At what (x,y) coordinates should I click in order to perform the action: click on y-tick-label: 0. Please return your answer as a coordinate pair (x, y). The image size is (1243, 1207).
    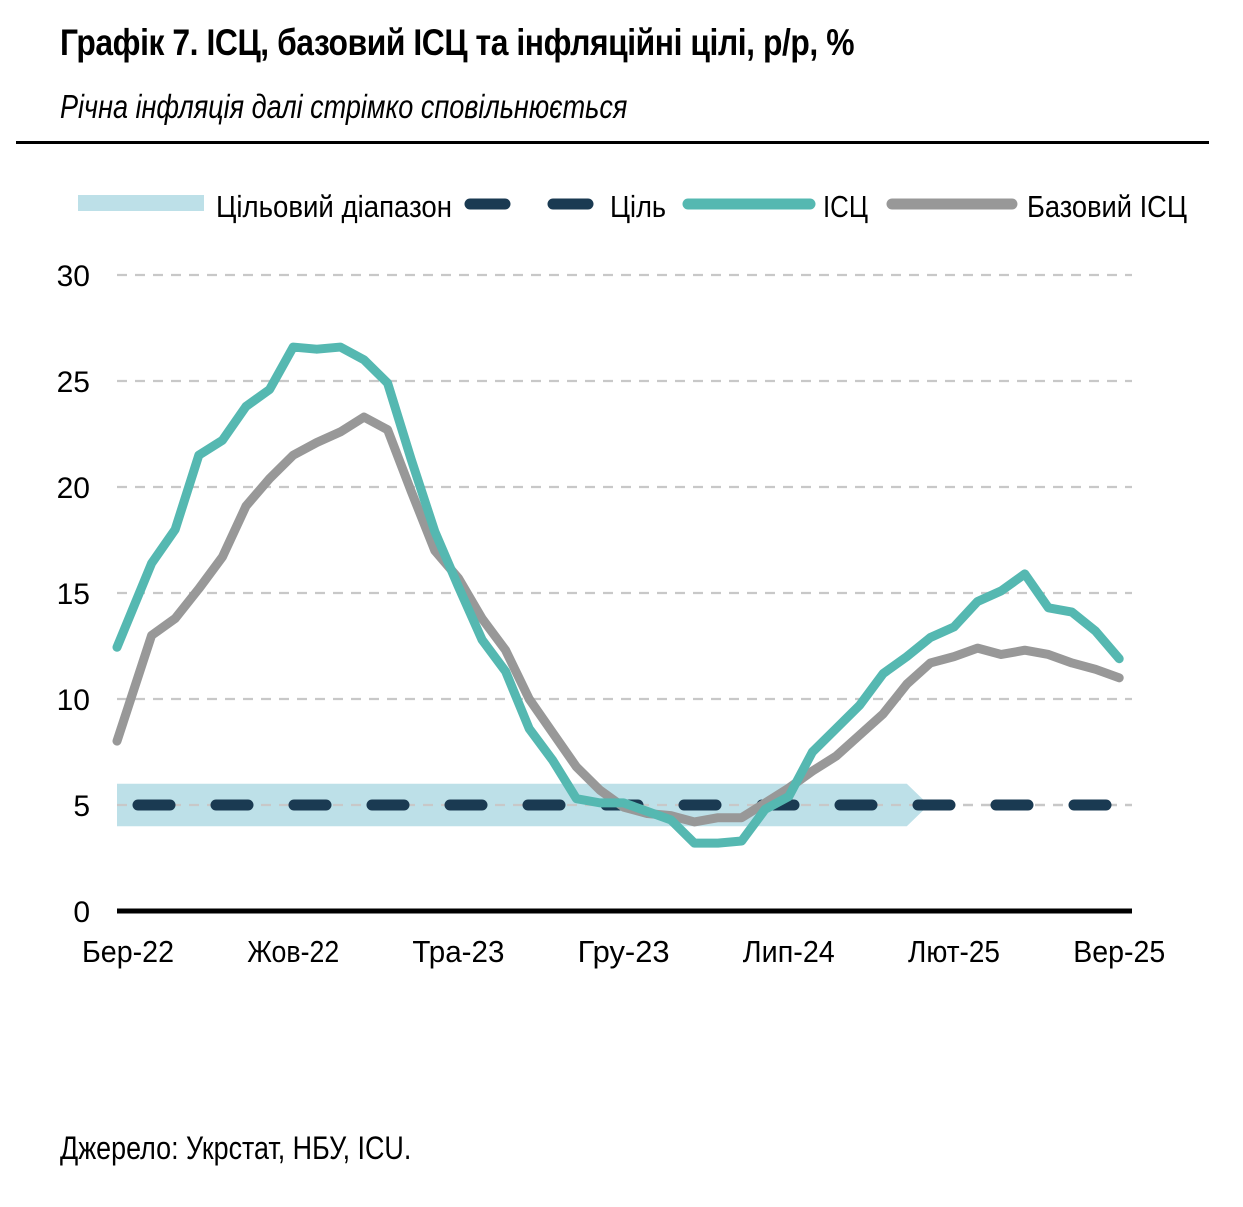
    Looking at the image, I should click on (81, 912).